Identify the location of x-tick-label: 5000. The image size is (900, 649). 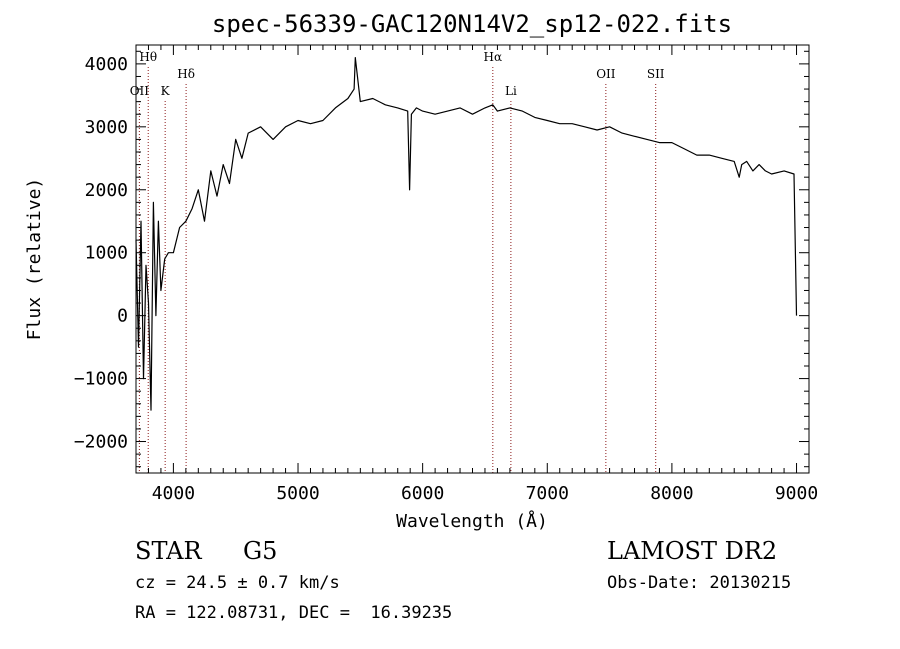
(297, 493).